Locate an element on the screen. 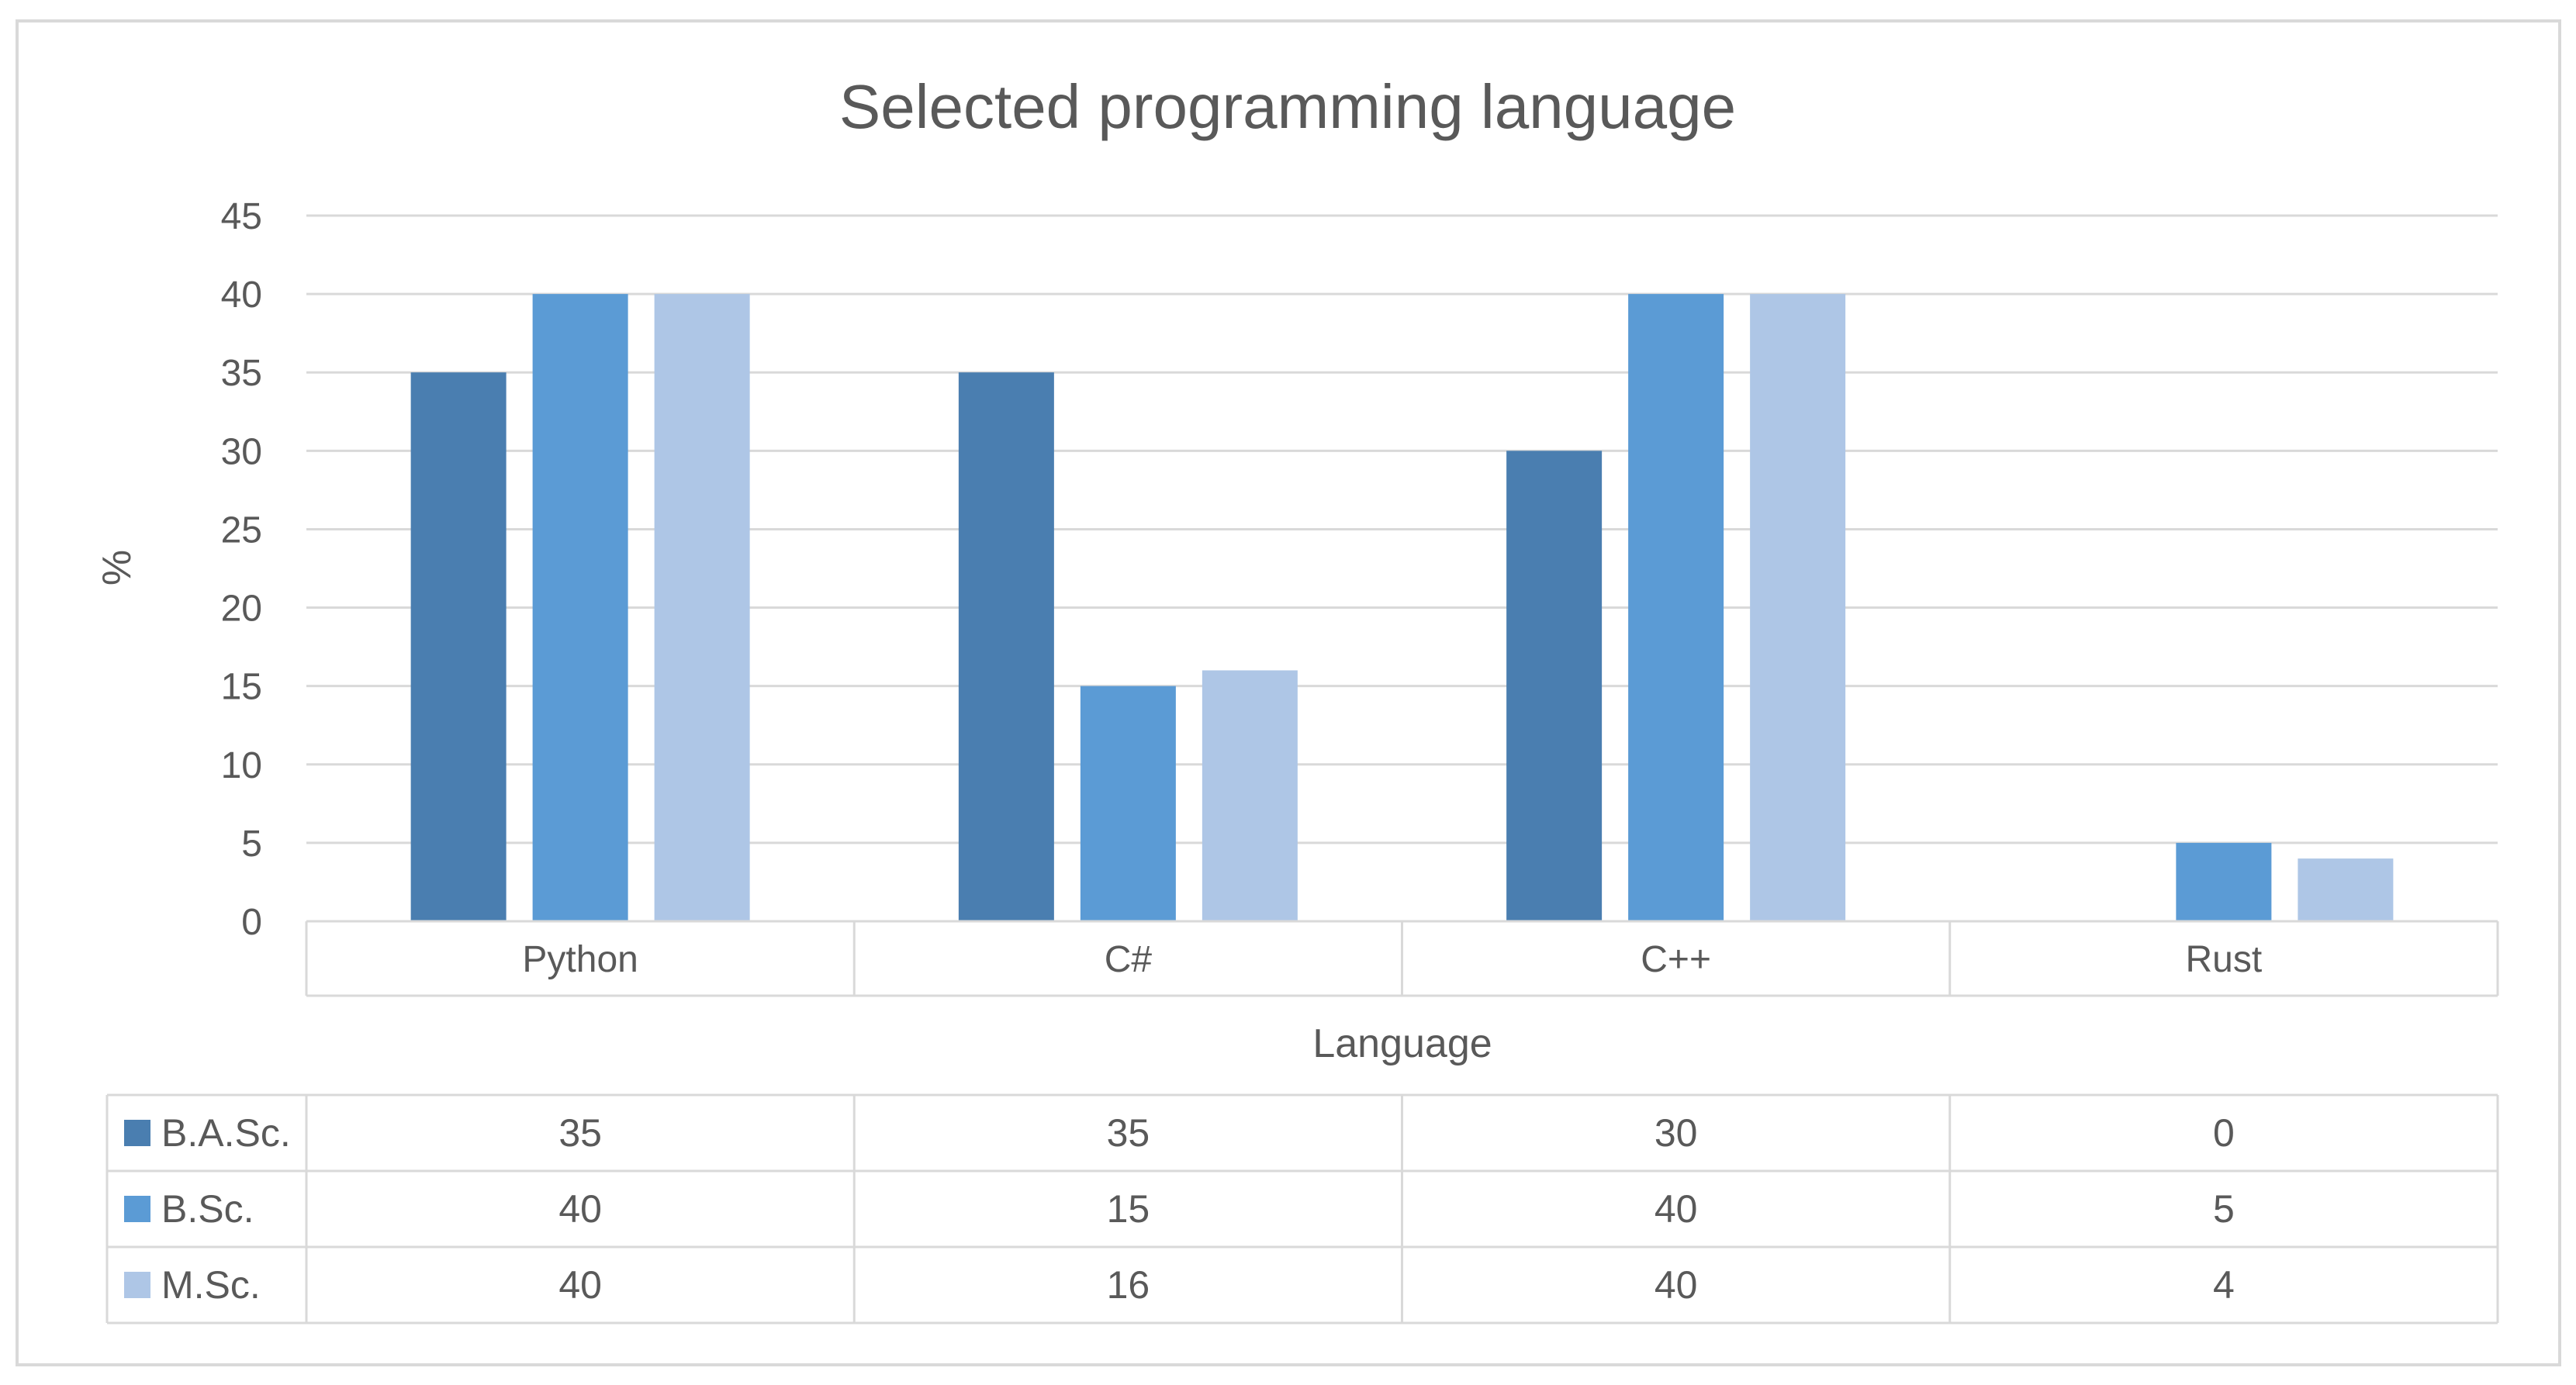  y-axis-ticks: 0 5 10 15 20 25 30 35 40 45 is located at coordinates (241, 569).